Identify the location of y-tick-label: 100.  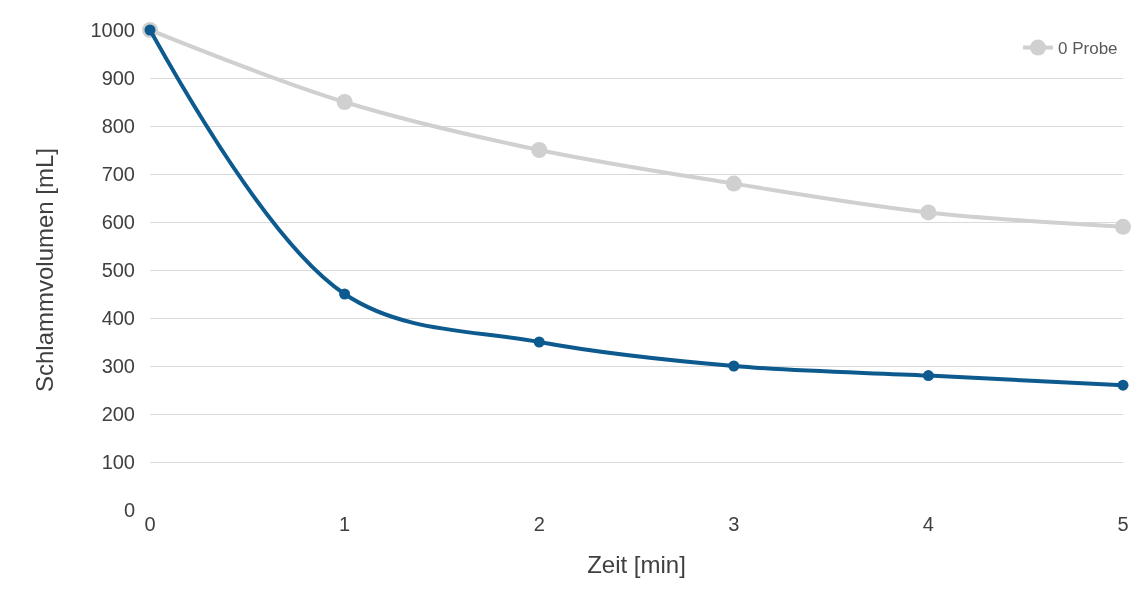
(118, 462).